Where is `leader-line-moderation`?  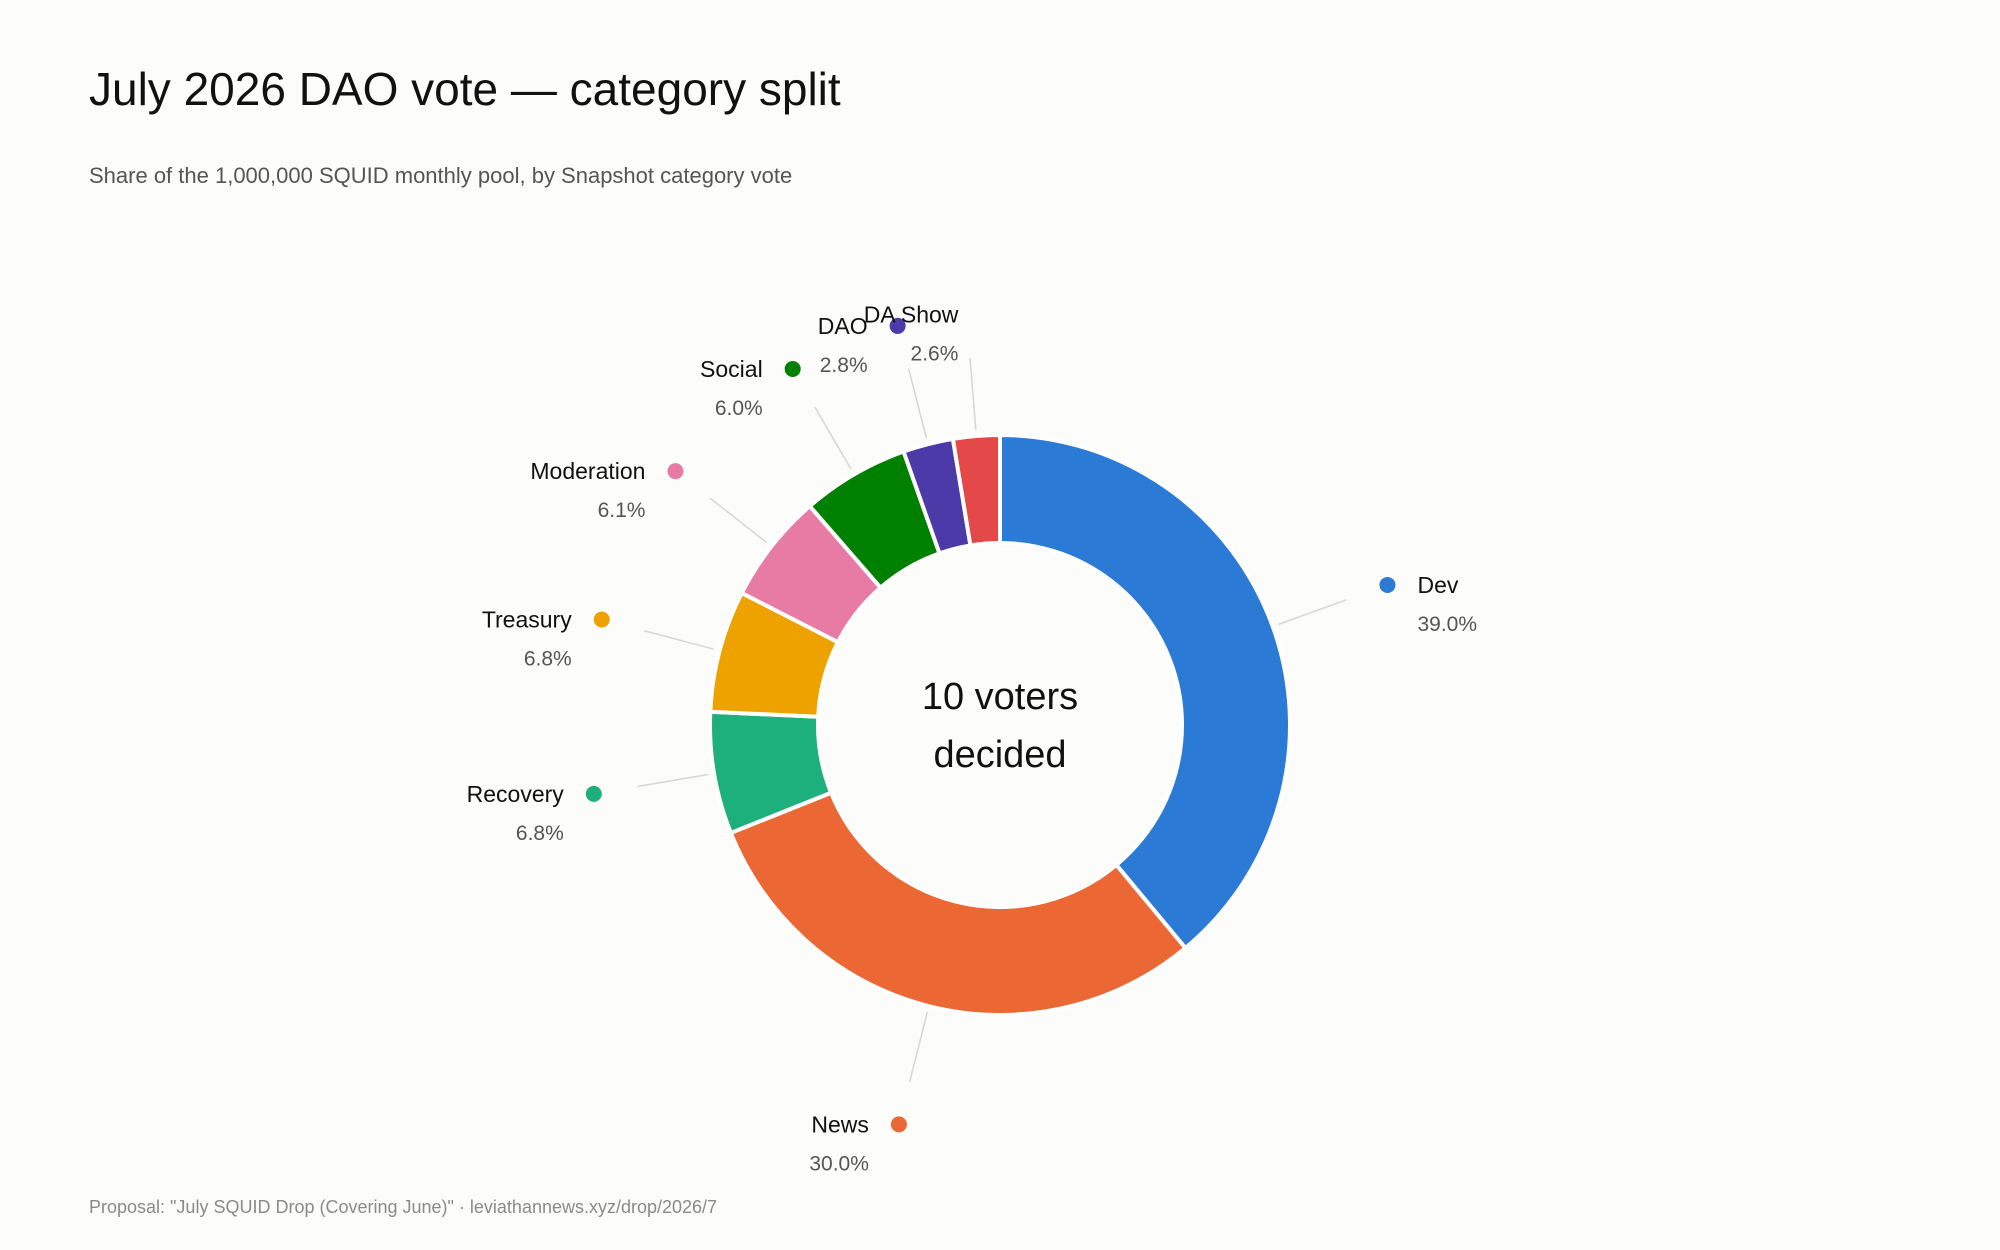 leader-line-moderation is located at coordinates (738, 520).